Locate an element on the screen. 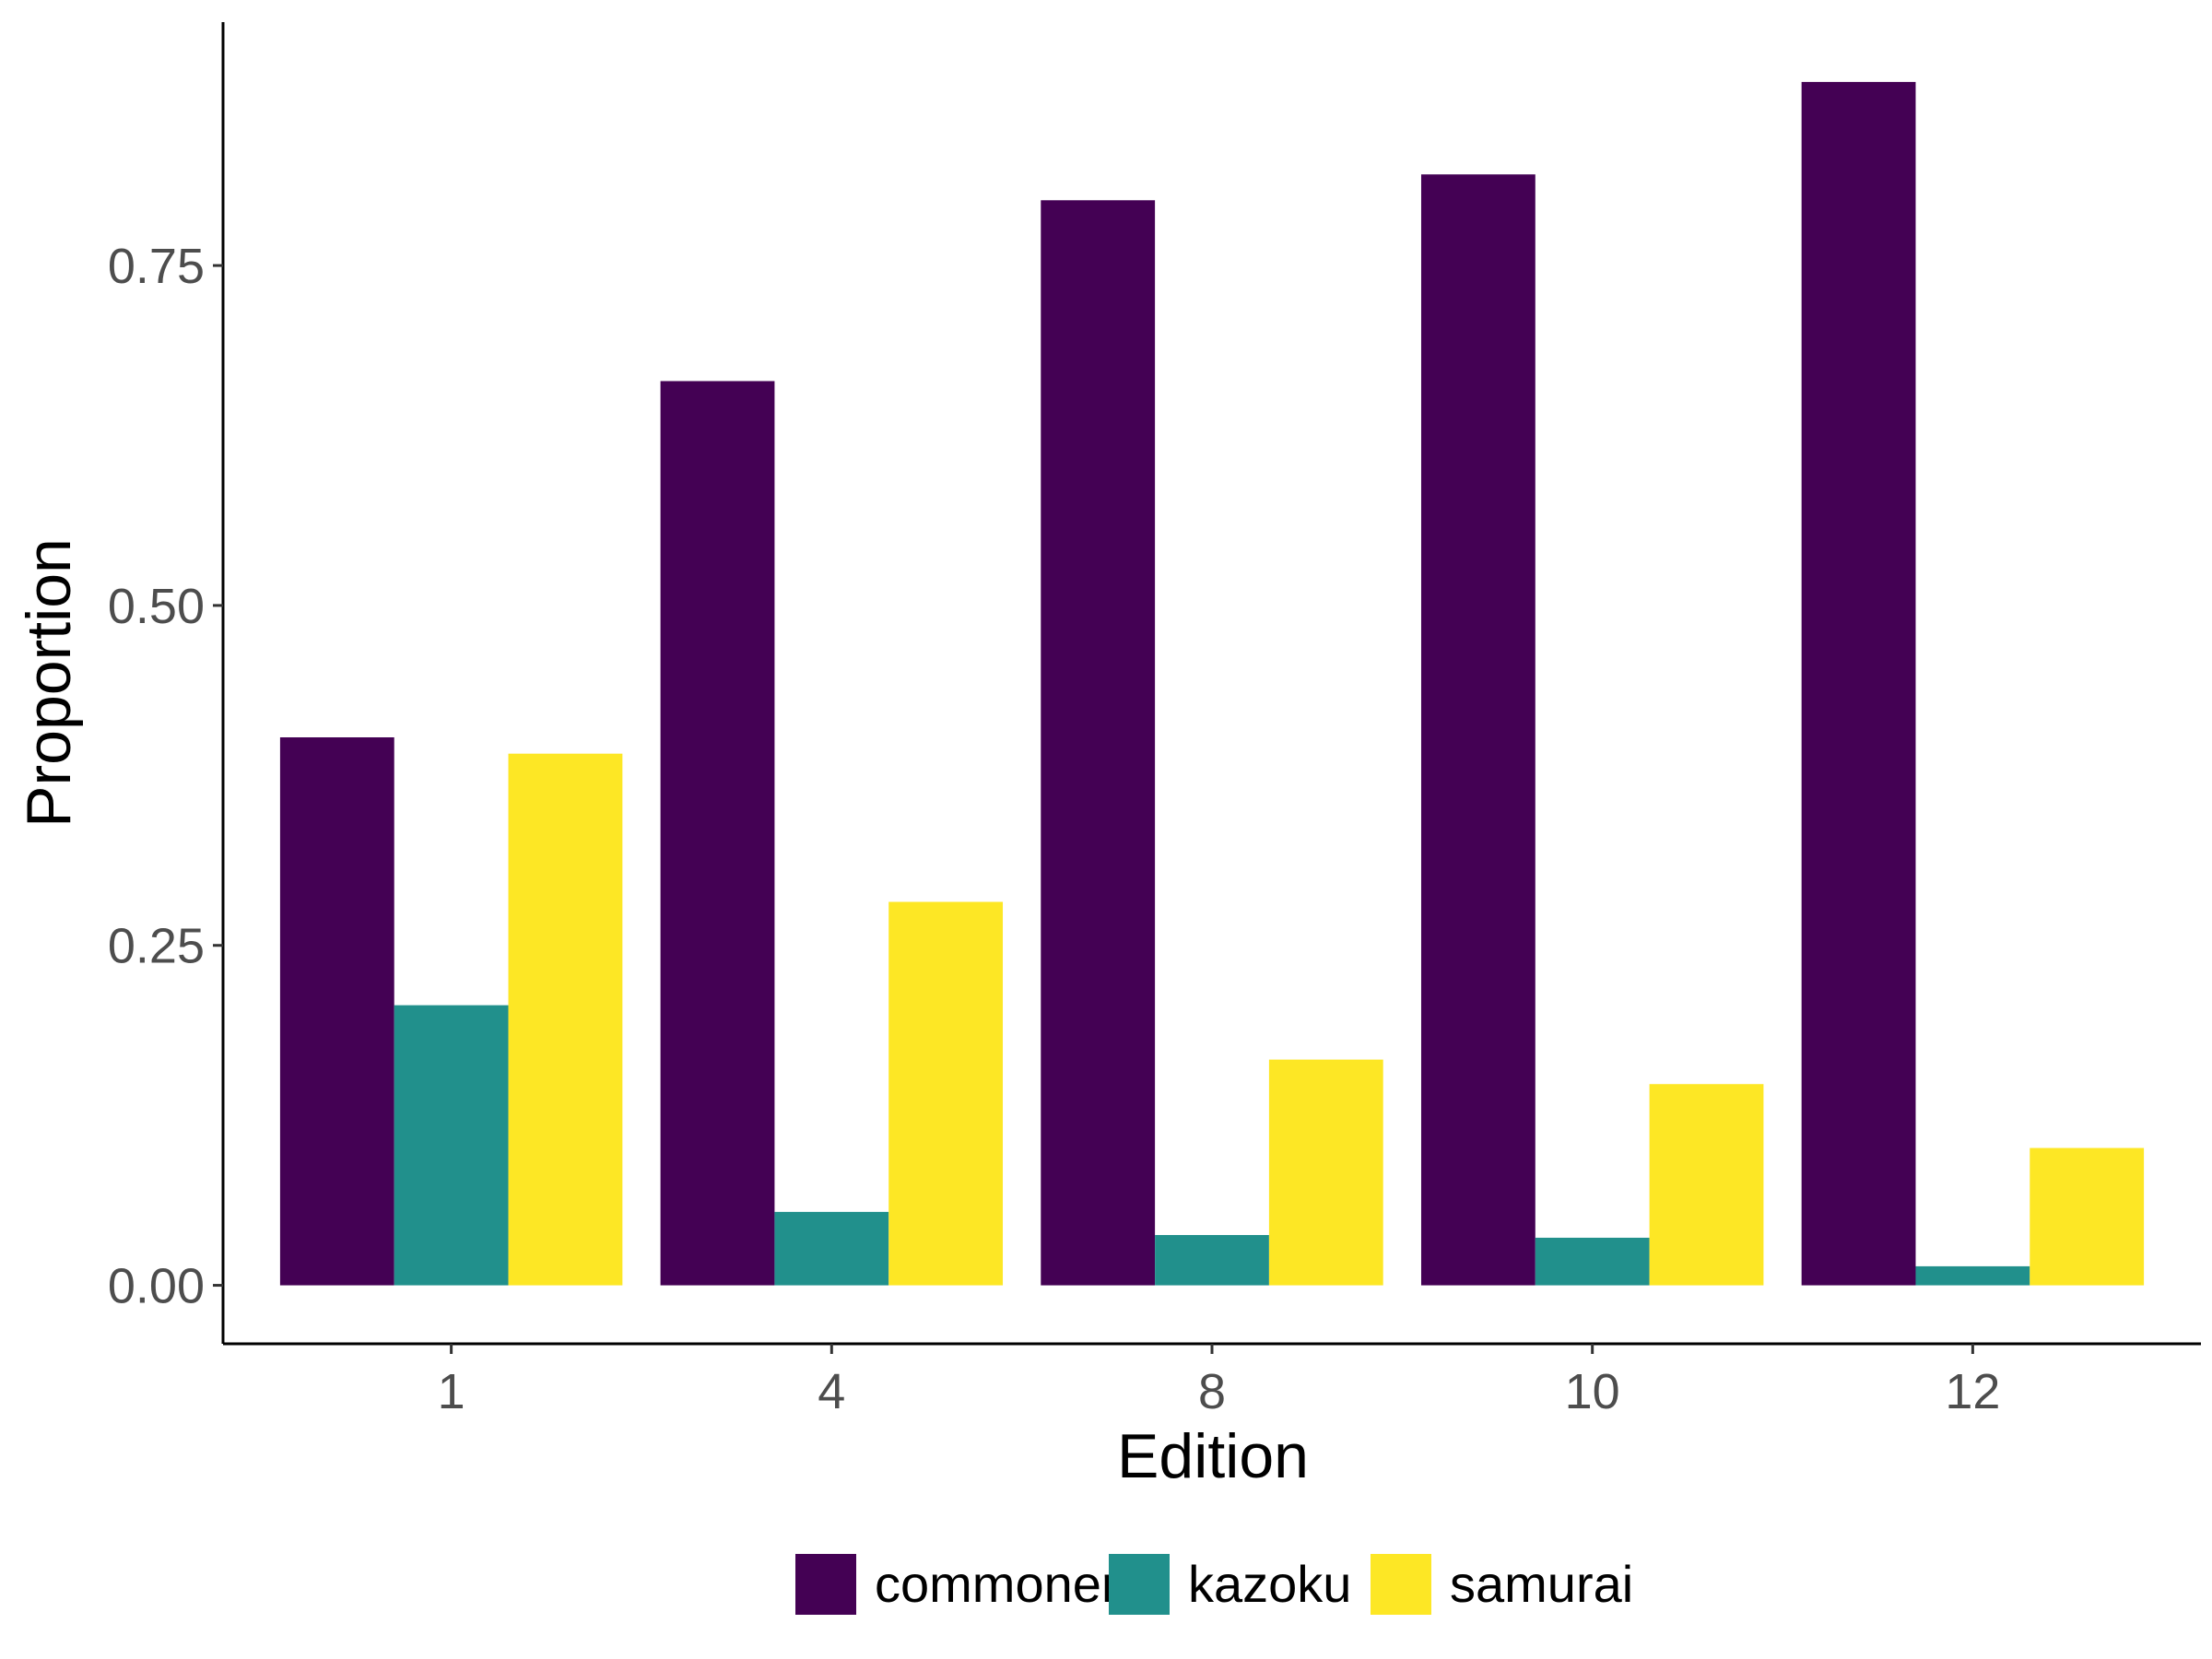 The width and height of the screenshot is (2212, 1659). legend-key-commoner is located at coordinates (825, 1584).